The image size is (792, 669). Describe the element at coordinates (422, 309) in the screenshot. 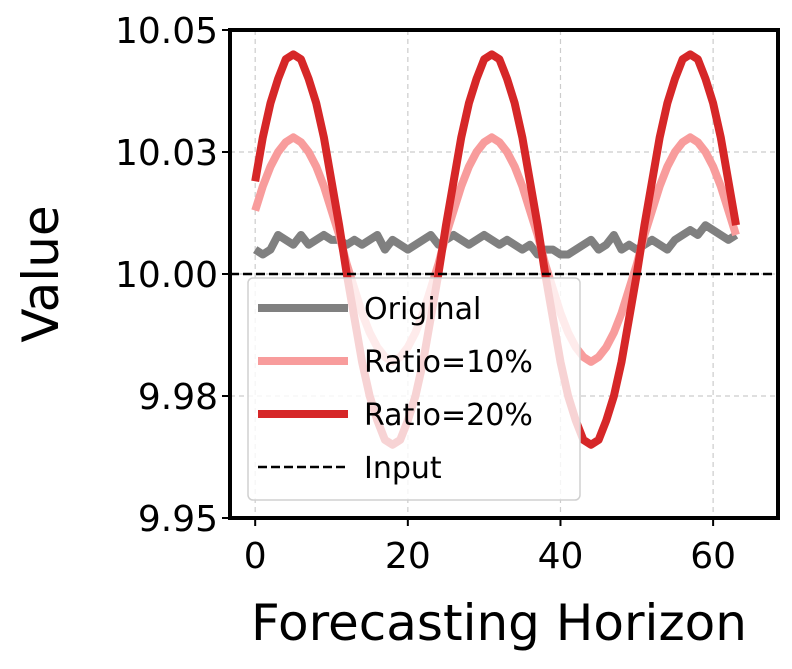

I see `legend-label: Original` at that location.